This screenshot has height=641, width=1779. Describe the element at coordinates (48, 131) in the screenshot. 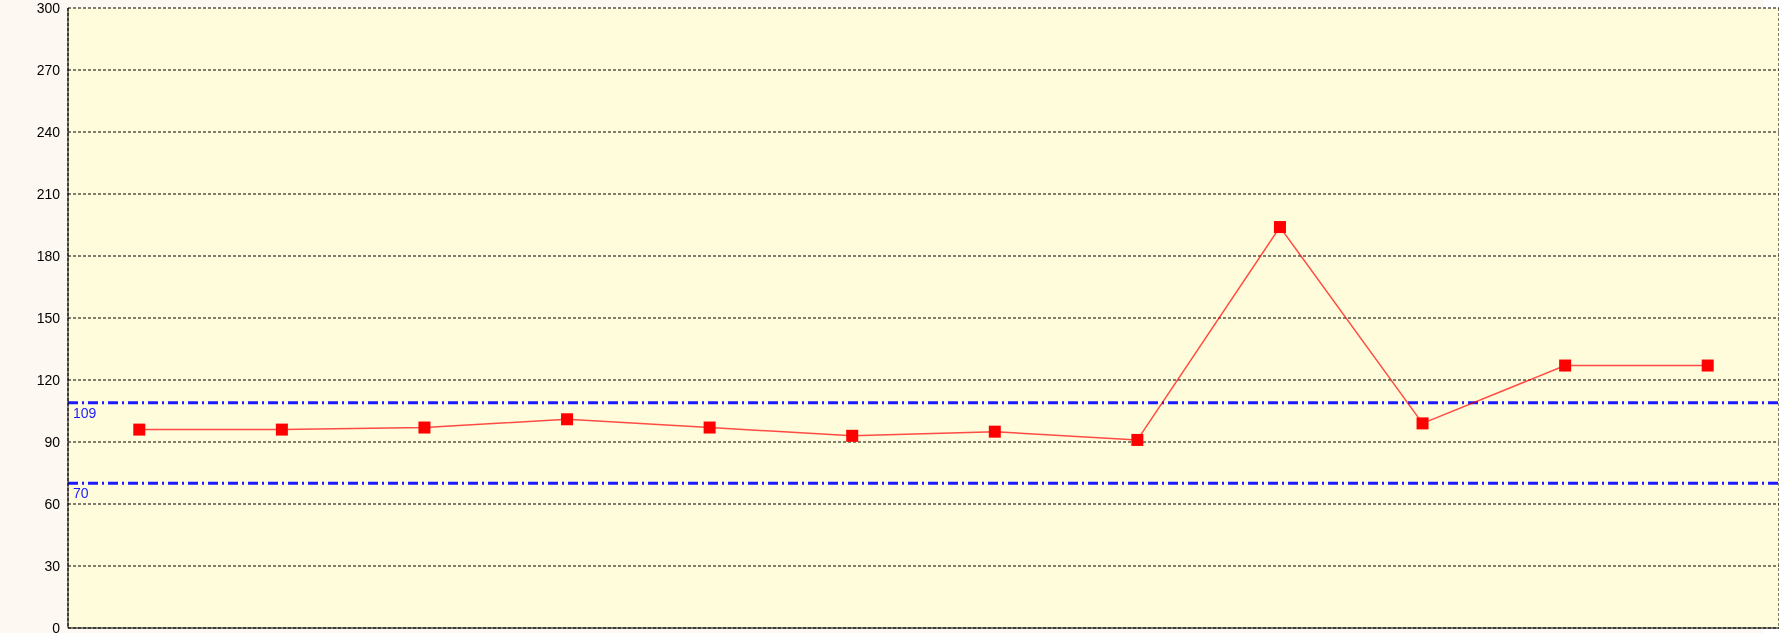

I see `y-tick-label: 240` at that location.